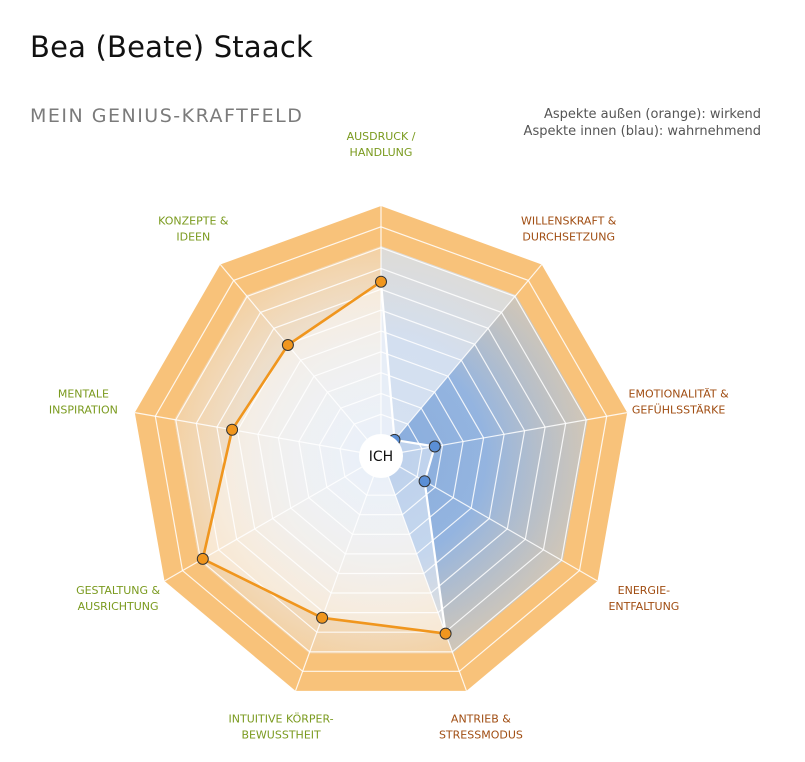 Image resolution: width=805 pixels, height=762 pixels. I want to click on axis-label-line: ANTRIEB &, so click(481, 718).